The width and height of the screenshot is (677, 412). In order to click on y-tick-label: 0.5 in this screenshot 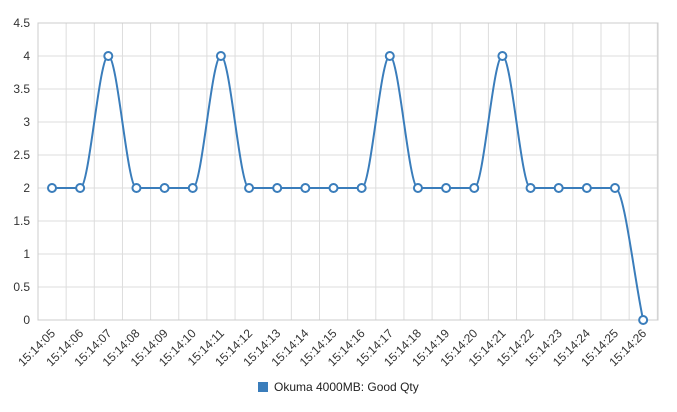, I will do `click(21, 287)`.